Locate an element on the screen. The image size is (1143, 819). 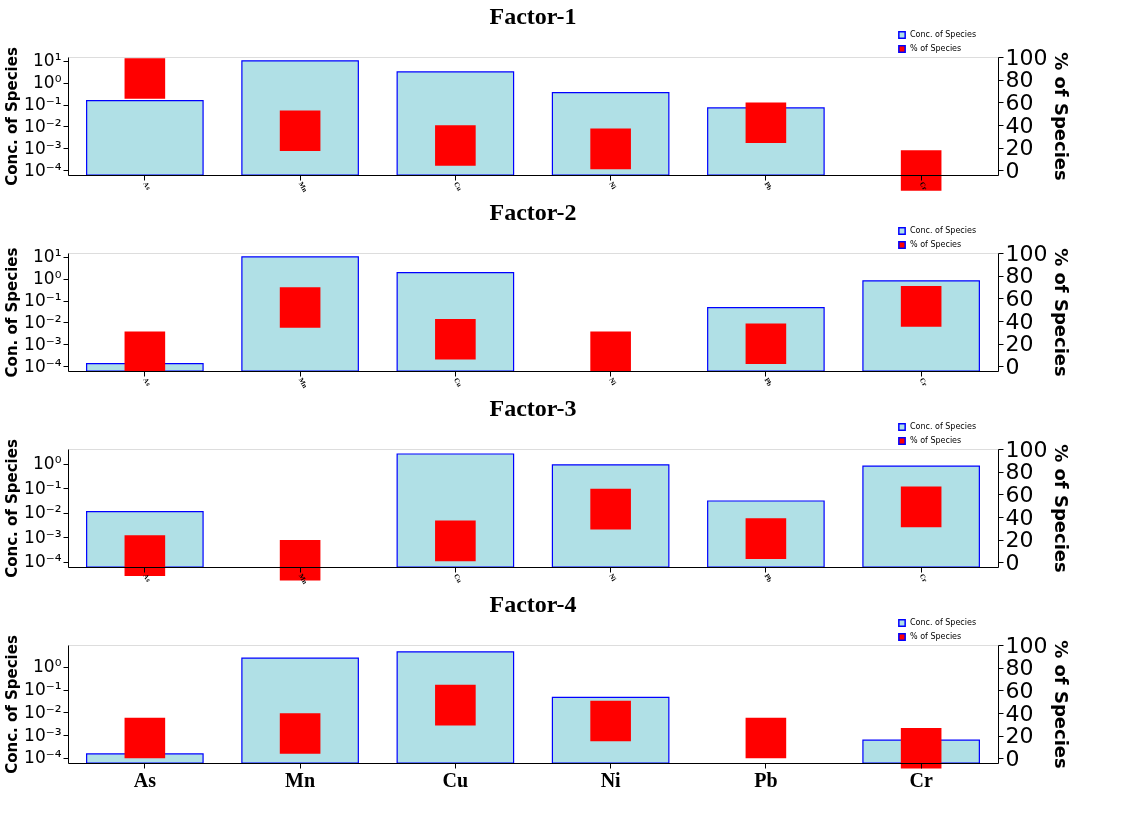
x-tick-label: As is located at coordinates (145, 779).